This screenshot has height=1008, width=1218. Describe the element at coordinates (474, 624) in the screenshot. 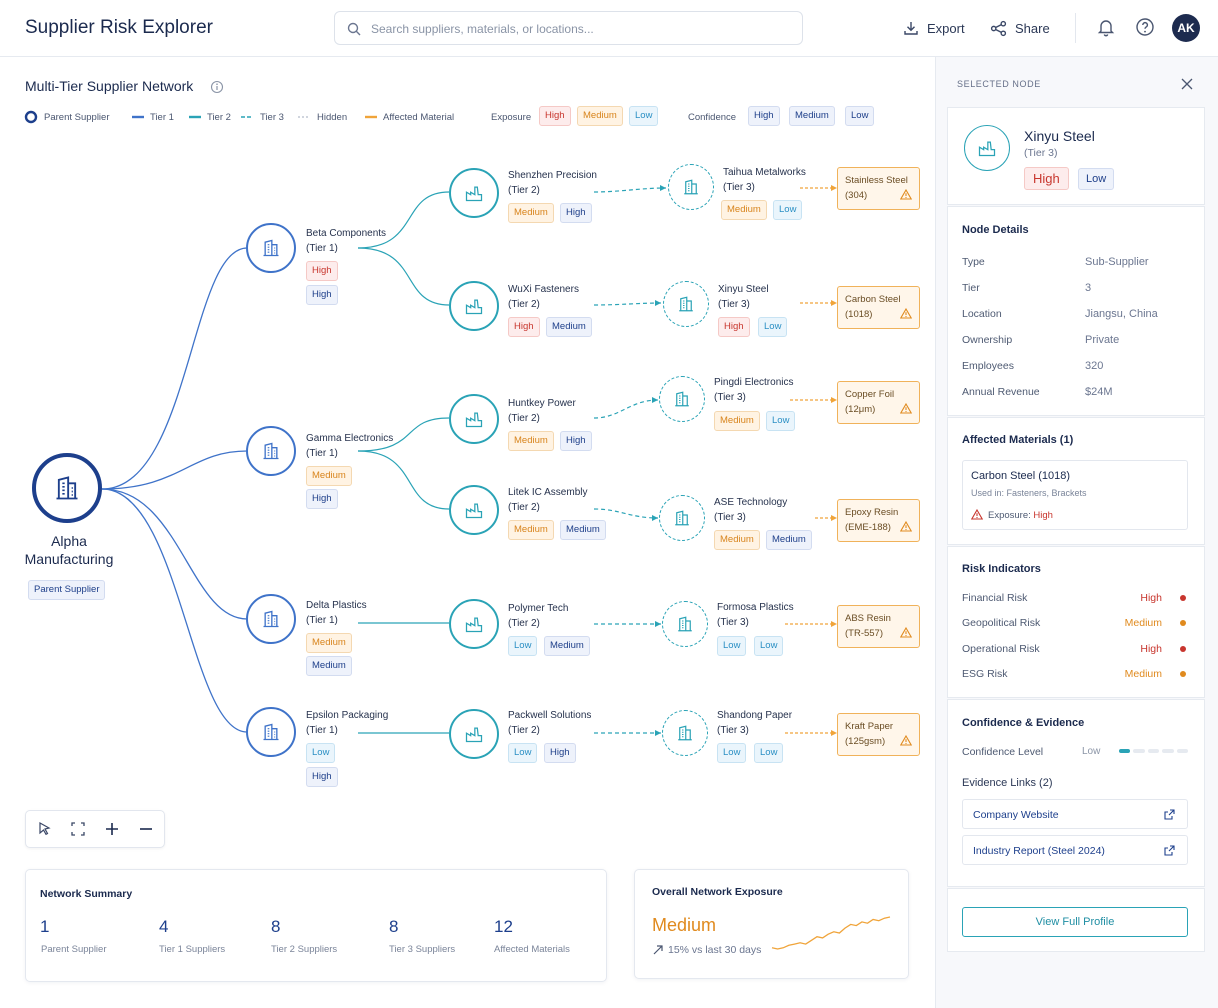

I see `tier2-node-polymer` at that location.